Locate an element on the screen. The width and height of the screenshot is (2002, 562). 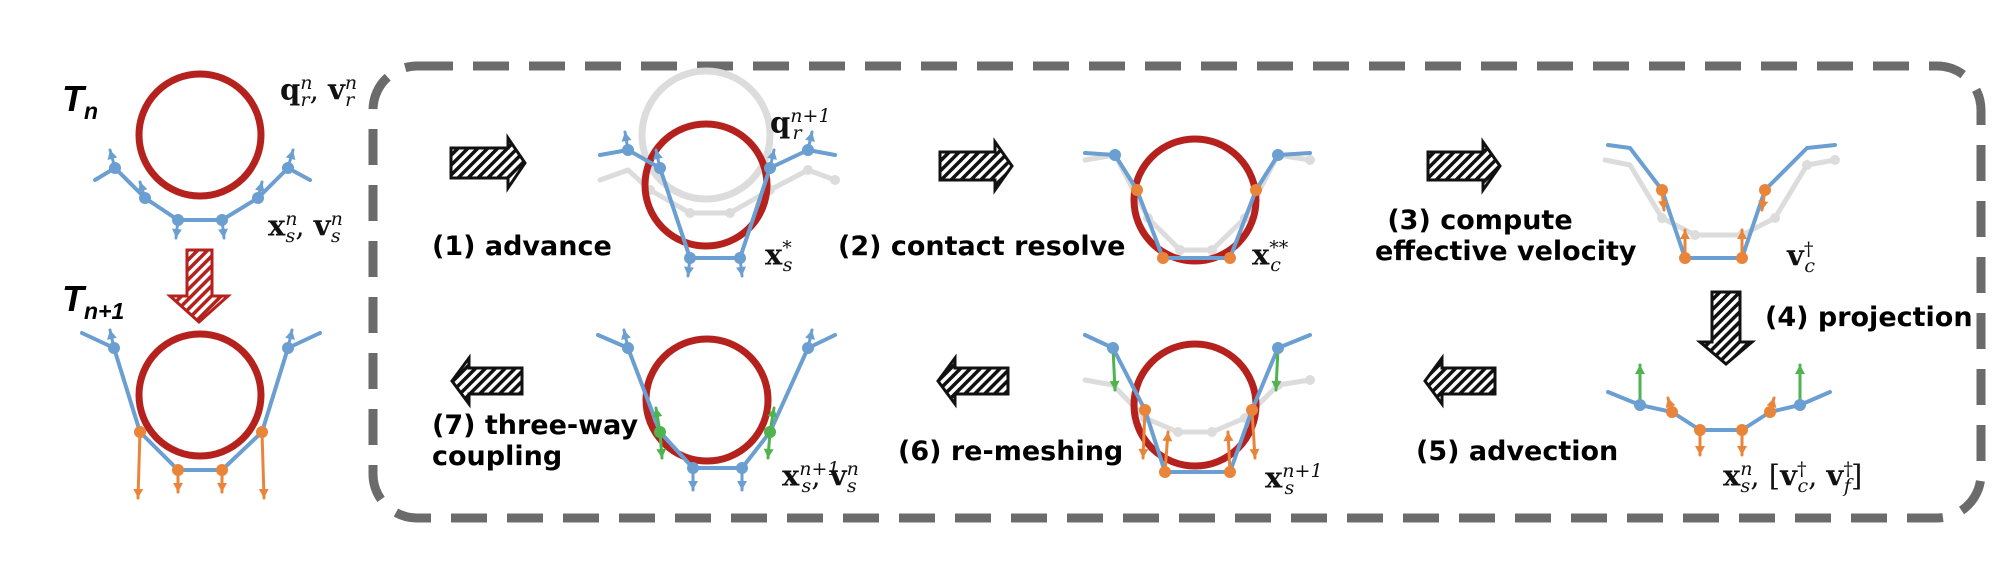
step-label-3: (3) compute effective velocity is located at coordinates (1506, 236).